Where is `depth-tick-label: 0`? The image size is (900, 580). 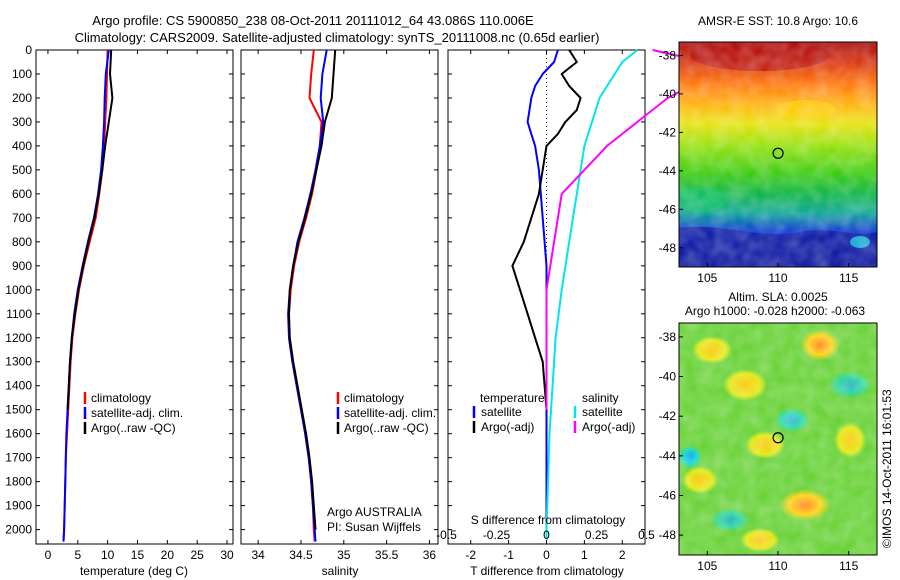 depth-tick-label: 0 is located at coordinates (28, 50).